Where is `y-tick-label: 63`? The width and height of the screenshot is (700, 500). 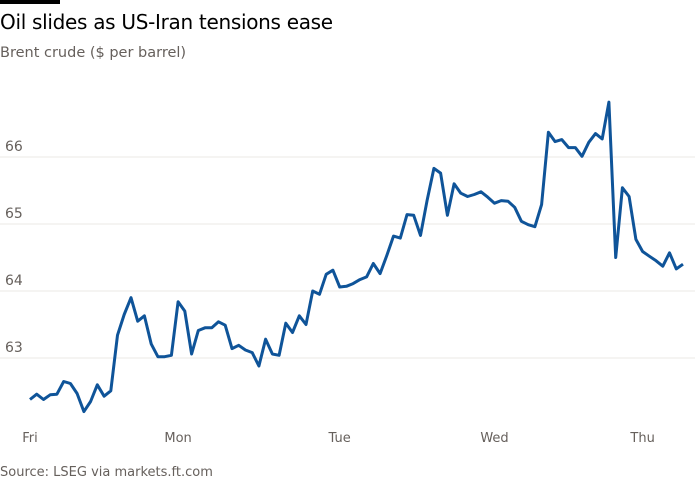 y-tick-label: 63 is located at coordinates (14, 348).